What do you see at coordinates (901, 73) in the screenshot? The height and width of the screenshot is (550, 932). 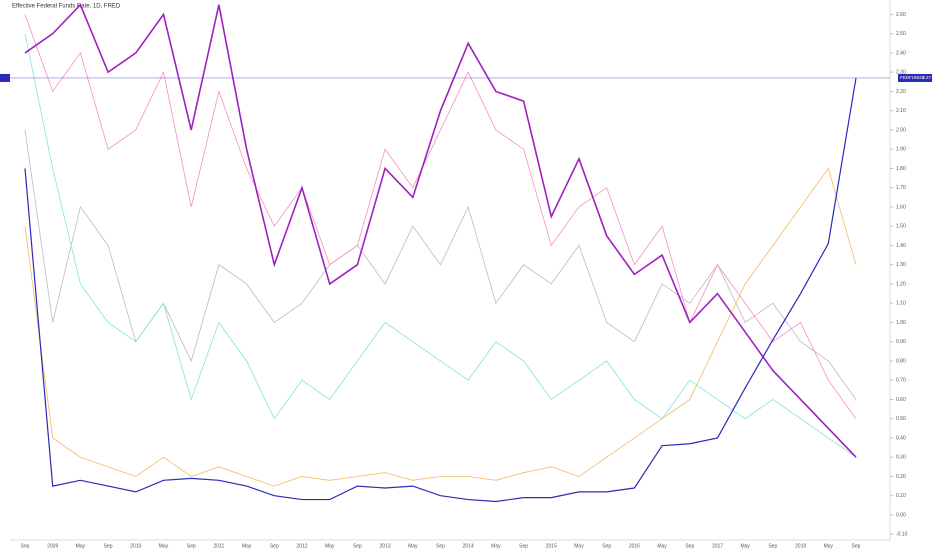 I see `y-tick-label: 2.30` at bounding box center [901, 73].